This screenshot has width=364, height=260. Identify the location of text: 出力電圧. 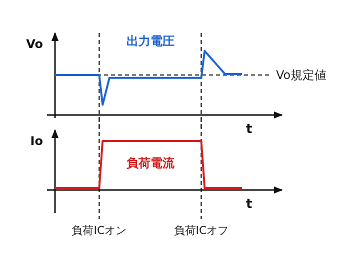
(150, 41).